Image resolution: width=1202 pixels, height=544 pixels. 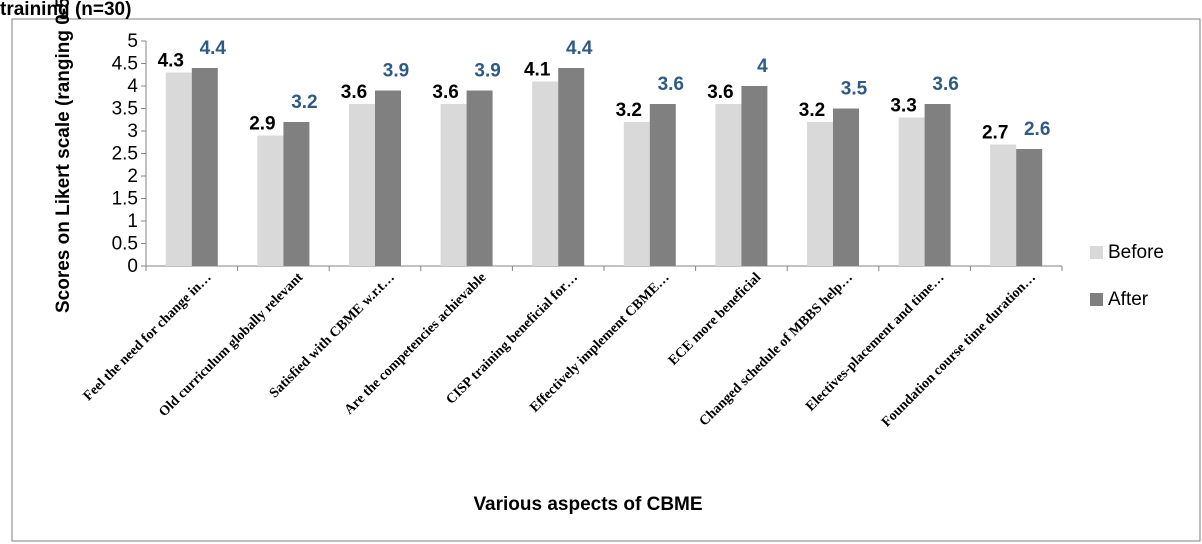 What do you see at coordinates (171, 61) in the screenshot?
I see `data-label-before: 4.3` at bounding box center [171, 61].